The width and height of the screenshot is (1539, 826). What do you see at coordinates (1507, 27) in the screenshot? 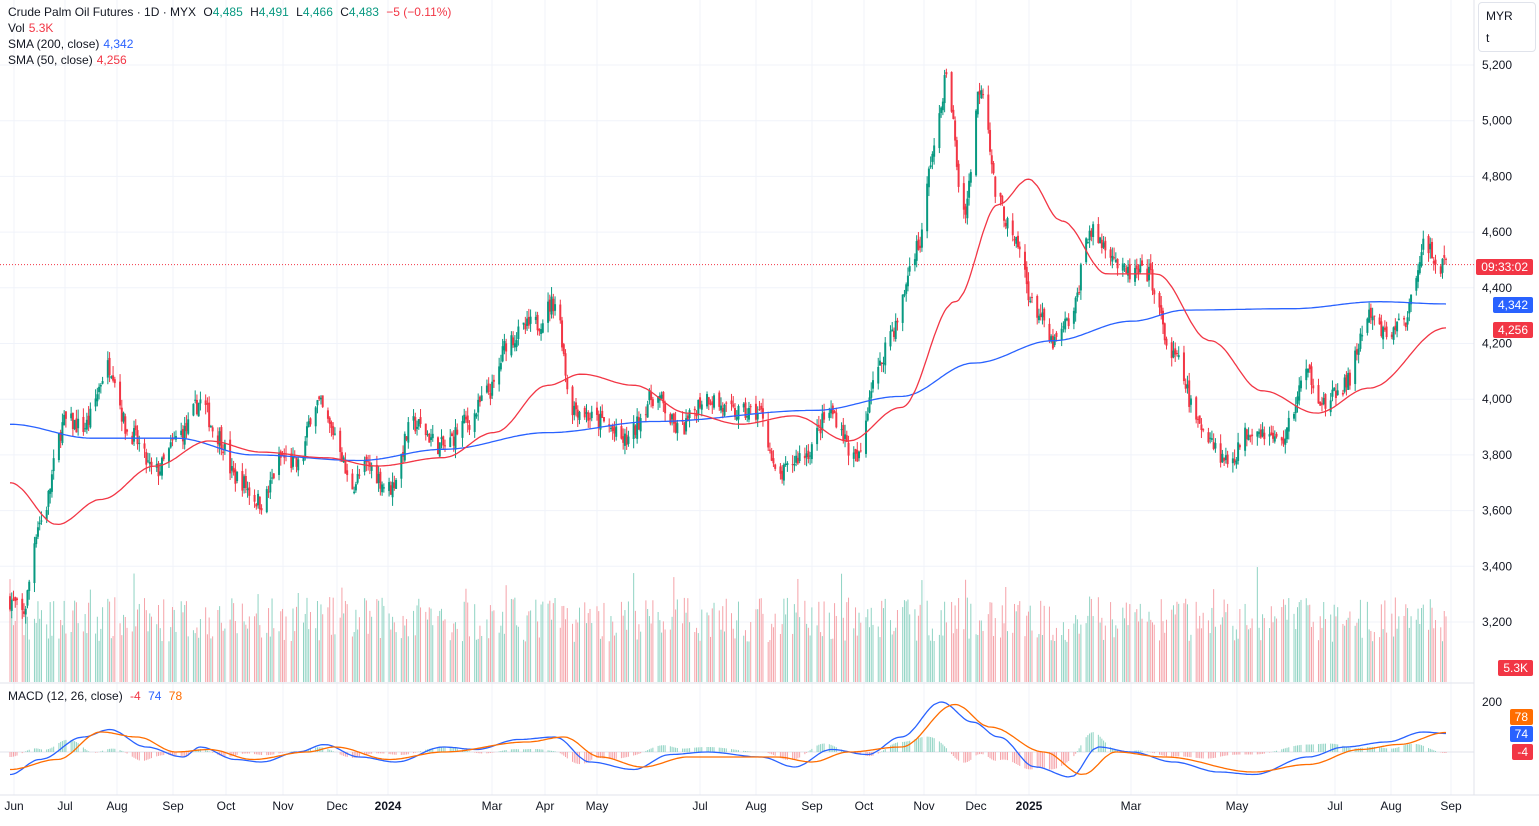
I see `currency-unit-selector: MYR t` at bounding box center [1507, 27].